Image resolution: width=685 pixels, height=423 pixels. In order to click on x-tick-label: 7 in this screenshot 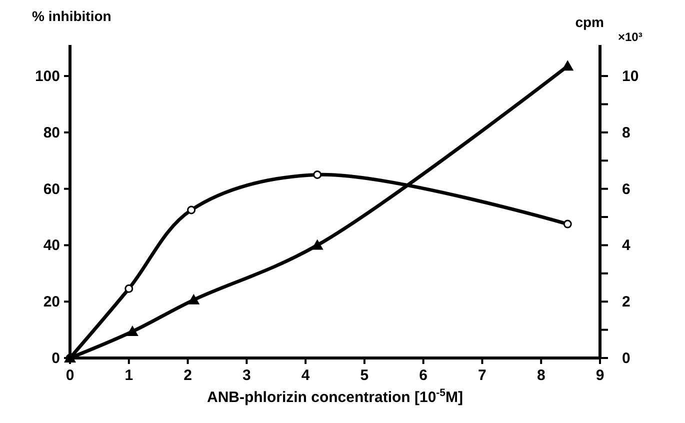, I will do `click(482, 375)`.